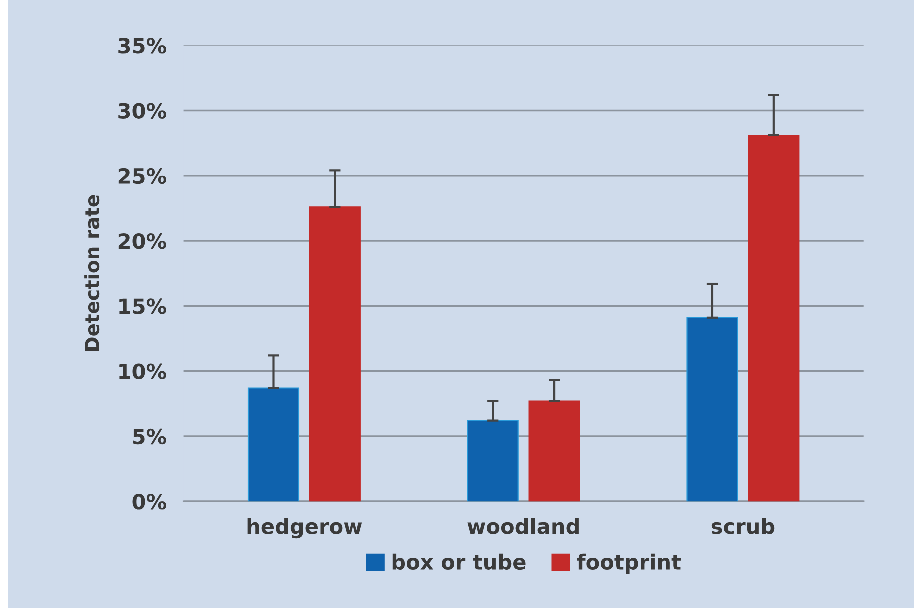  Describe the element at coordinates (629, 564) in the screenshot. I see `legend-label: footprint` at that location.